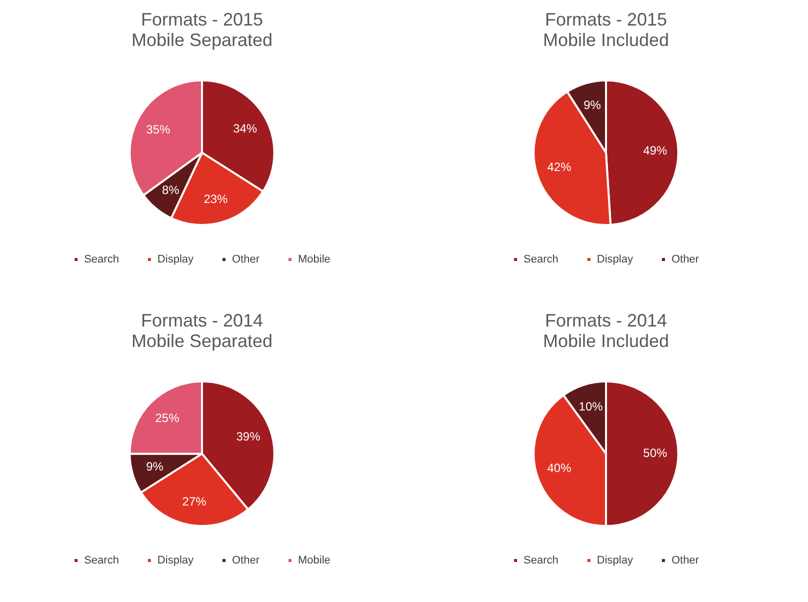  What do you see at coordinates (591, 406) in the screenshot?
I see `data-label: 10%` at bounding box center [591, 406].